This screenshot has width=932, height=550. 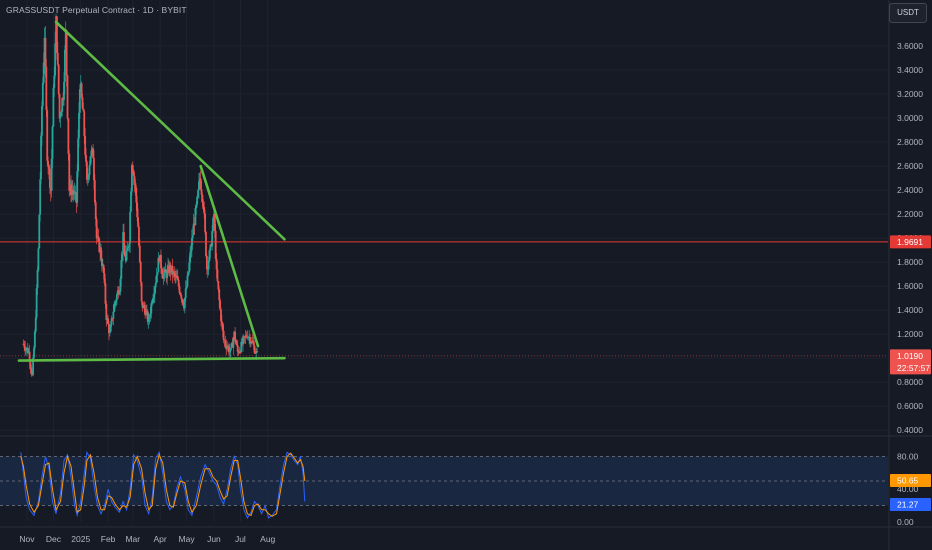 I want to click on price-tick-label: 0.6000, so click(x=910, y=406).